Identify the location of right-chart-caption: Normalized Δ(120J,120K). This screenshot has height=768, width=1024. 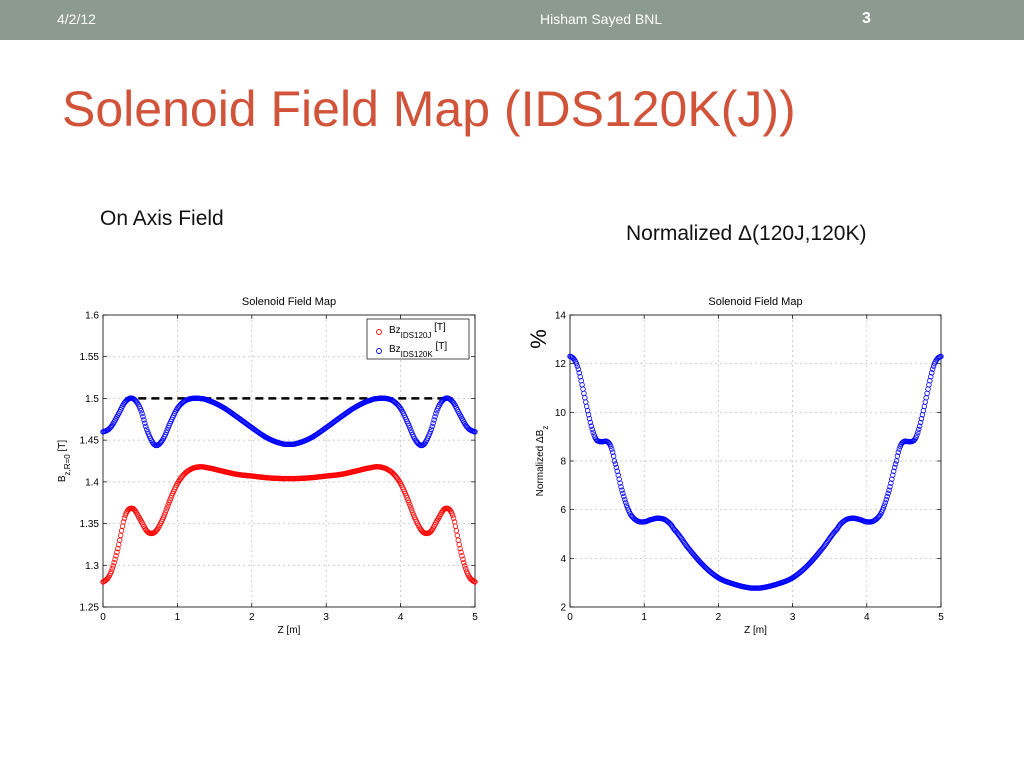
(746, 233).